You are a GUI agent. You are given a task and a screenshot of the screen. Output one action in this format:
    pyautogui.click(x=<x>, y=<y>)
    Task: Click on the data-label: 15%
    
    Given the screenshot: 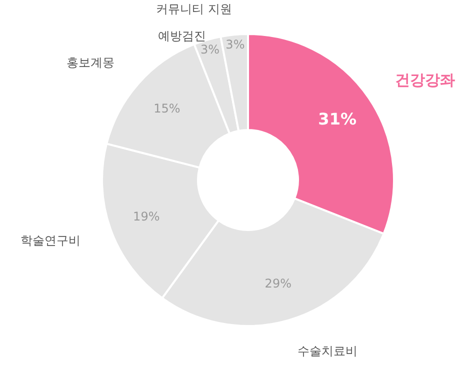 What is the action you would take?
    pyautogui.click(x=167, y=109)
    